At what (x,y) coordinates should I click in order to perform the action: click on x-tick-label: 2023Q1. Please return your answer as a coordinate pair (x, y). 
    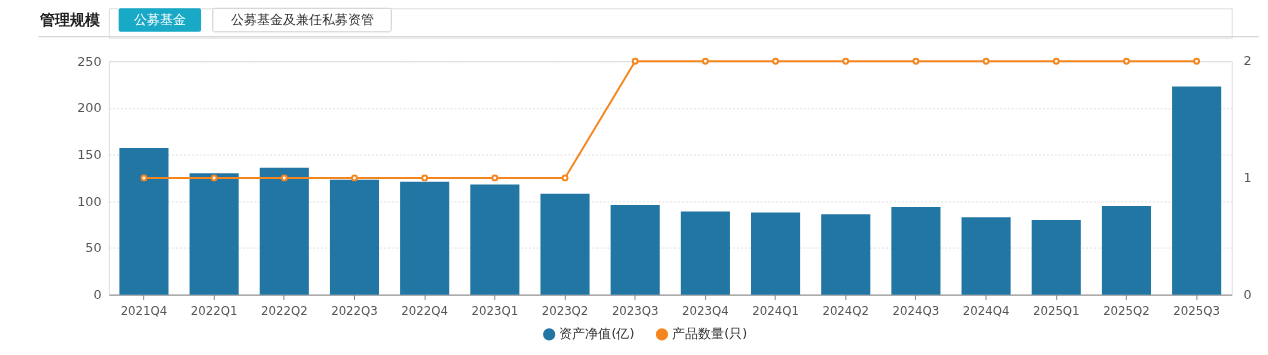
    Looking at the image, I should click on (495, 310).